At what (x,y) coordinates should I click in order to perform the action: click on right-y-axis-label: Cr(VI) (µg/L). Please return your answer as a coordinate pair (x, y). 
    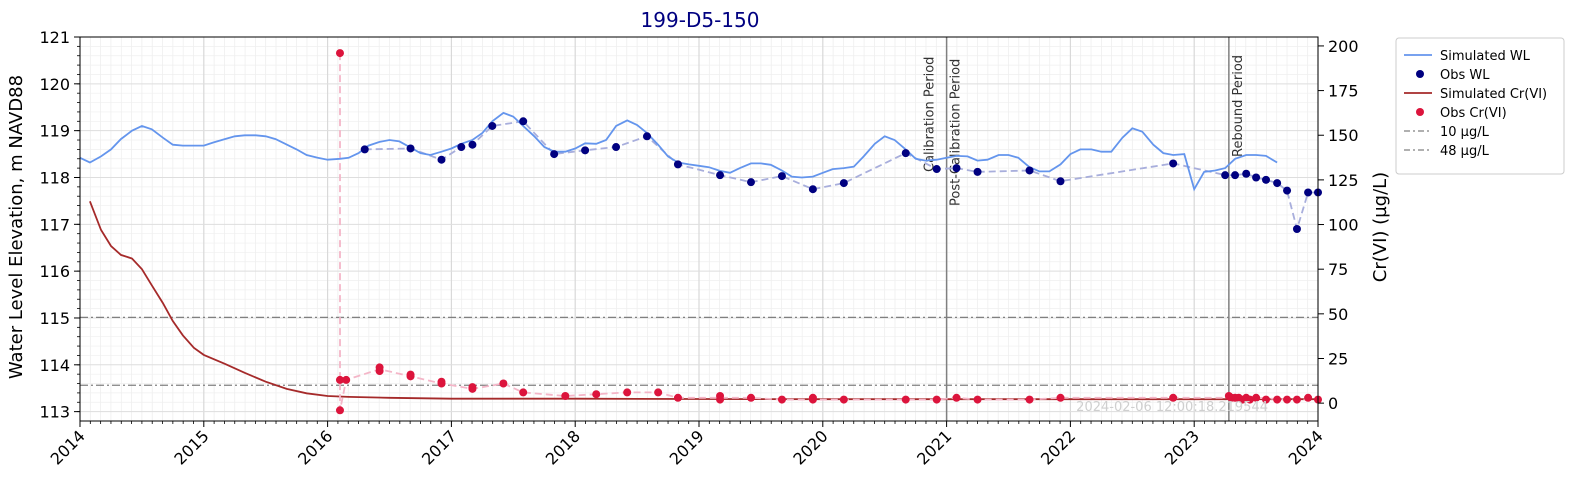
    Looking at the image, I should click on (1380, 227).